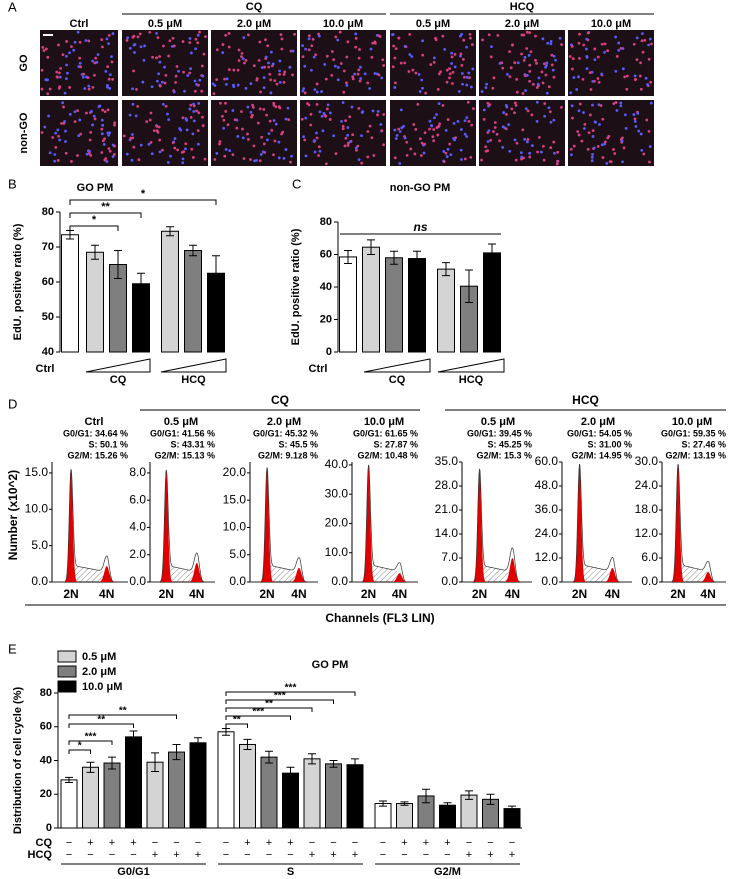 The image size is (729, 879). I want to click on s-phase-area, so click(386, 573).